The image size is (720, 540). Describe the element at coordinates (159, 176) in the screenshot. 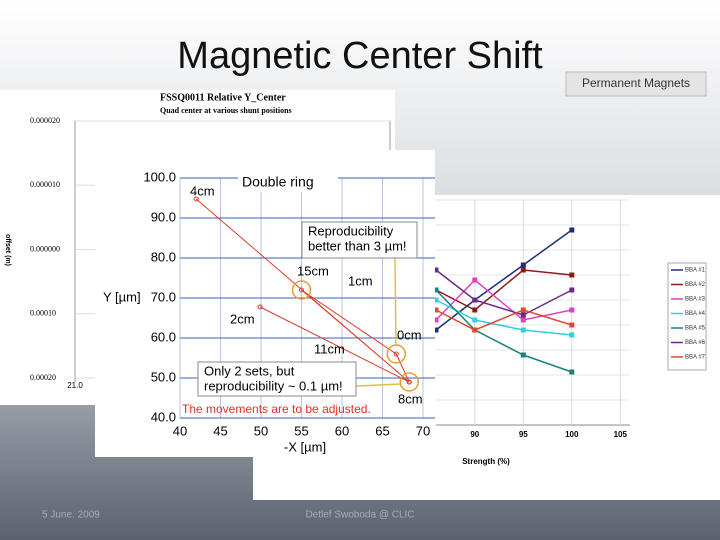

I see `y-tick-label: 100.0` at that location.